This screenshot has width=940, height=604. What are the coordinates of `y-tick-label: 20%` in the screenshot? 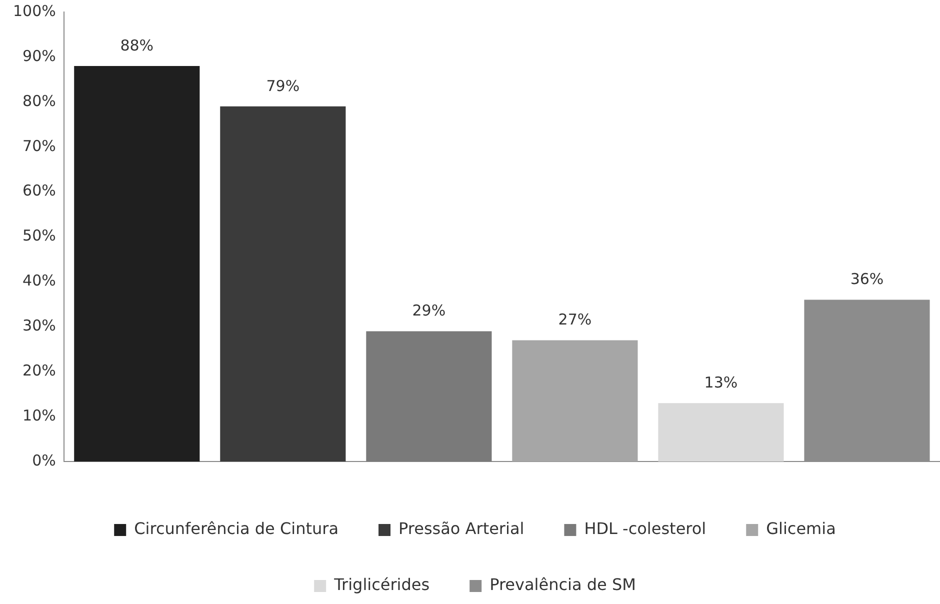 It's located at (39, 371).